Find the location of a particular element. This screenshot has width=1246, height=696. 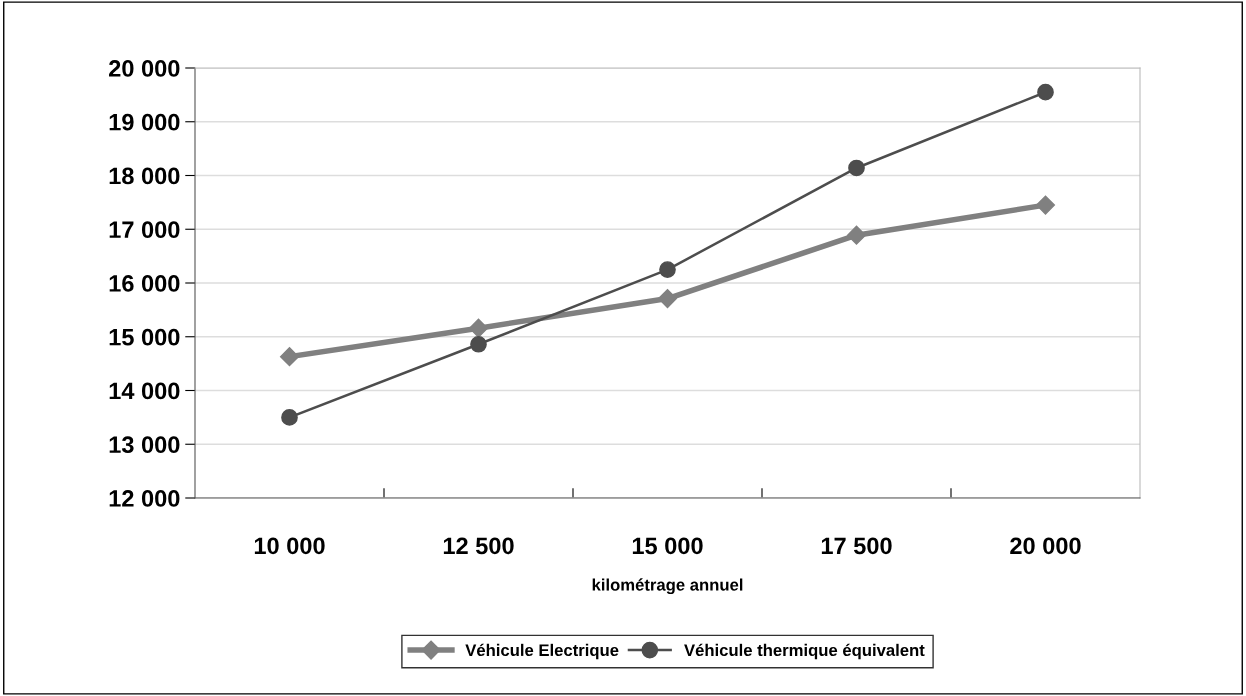

x-tick-label: 20 000 is located at coordinates (1045, 546).